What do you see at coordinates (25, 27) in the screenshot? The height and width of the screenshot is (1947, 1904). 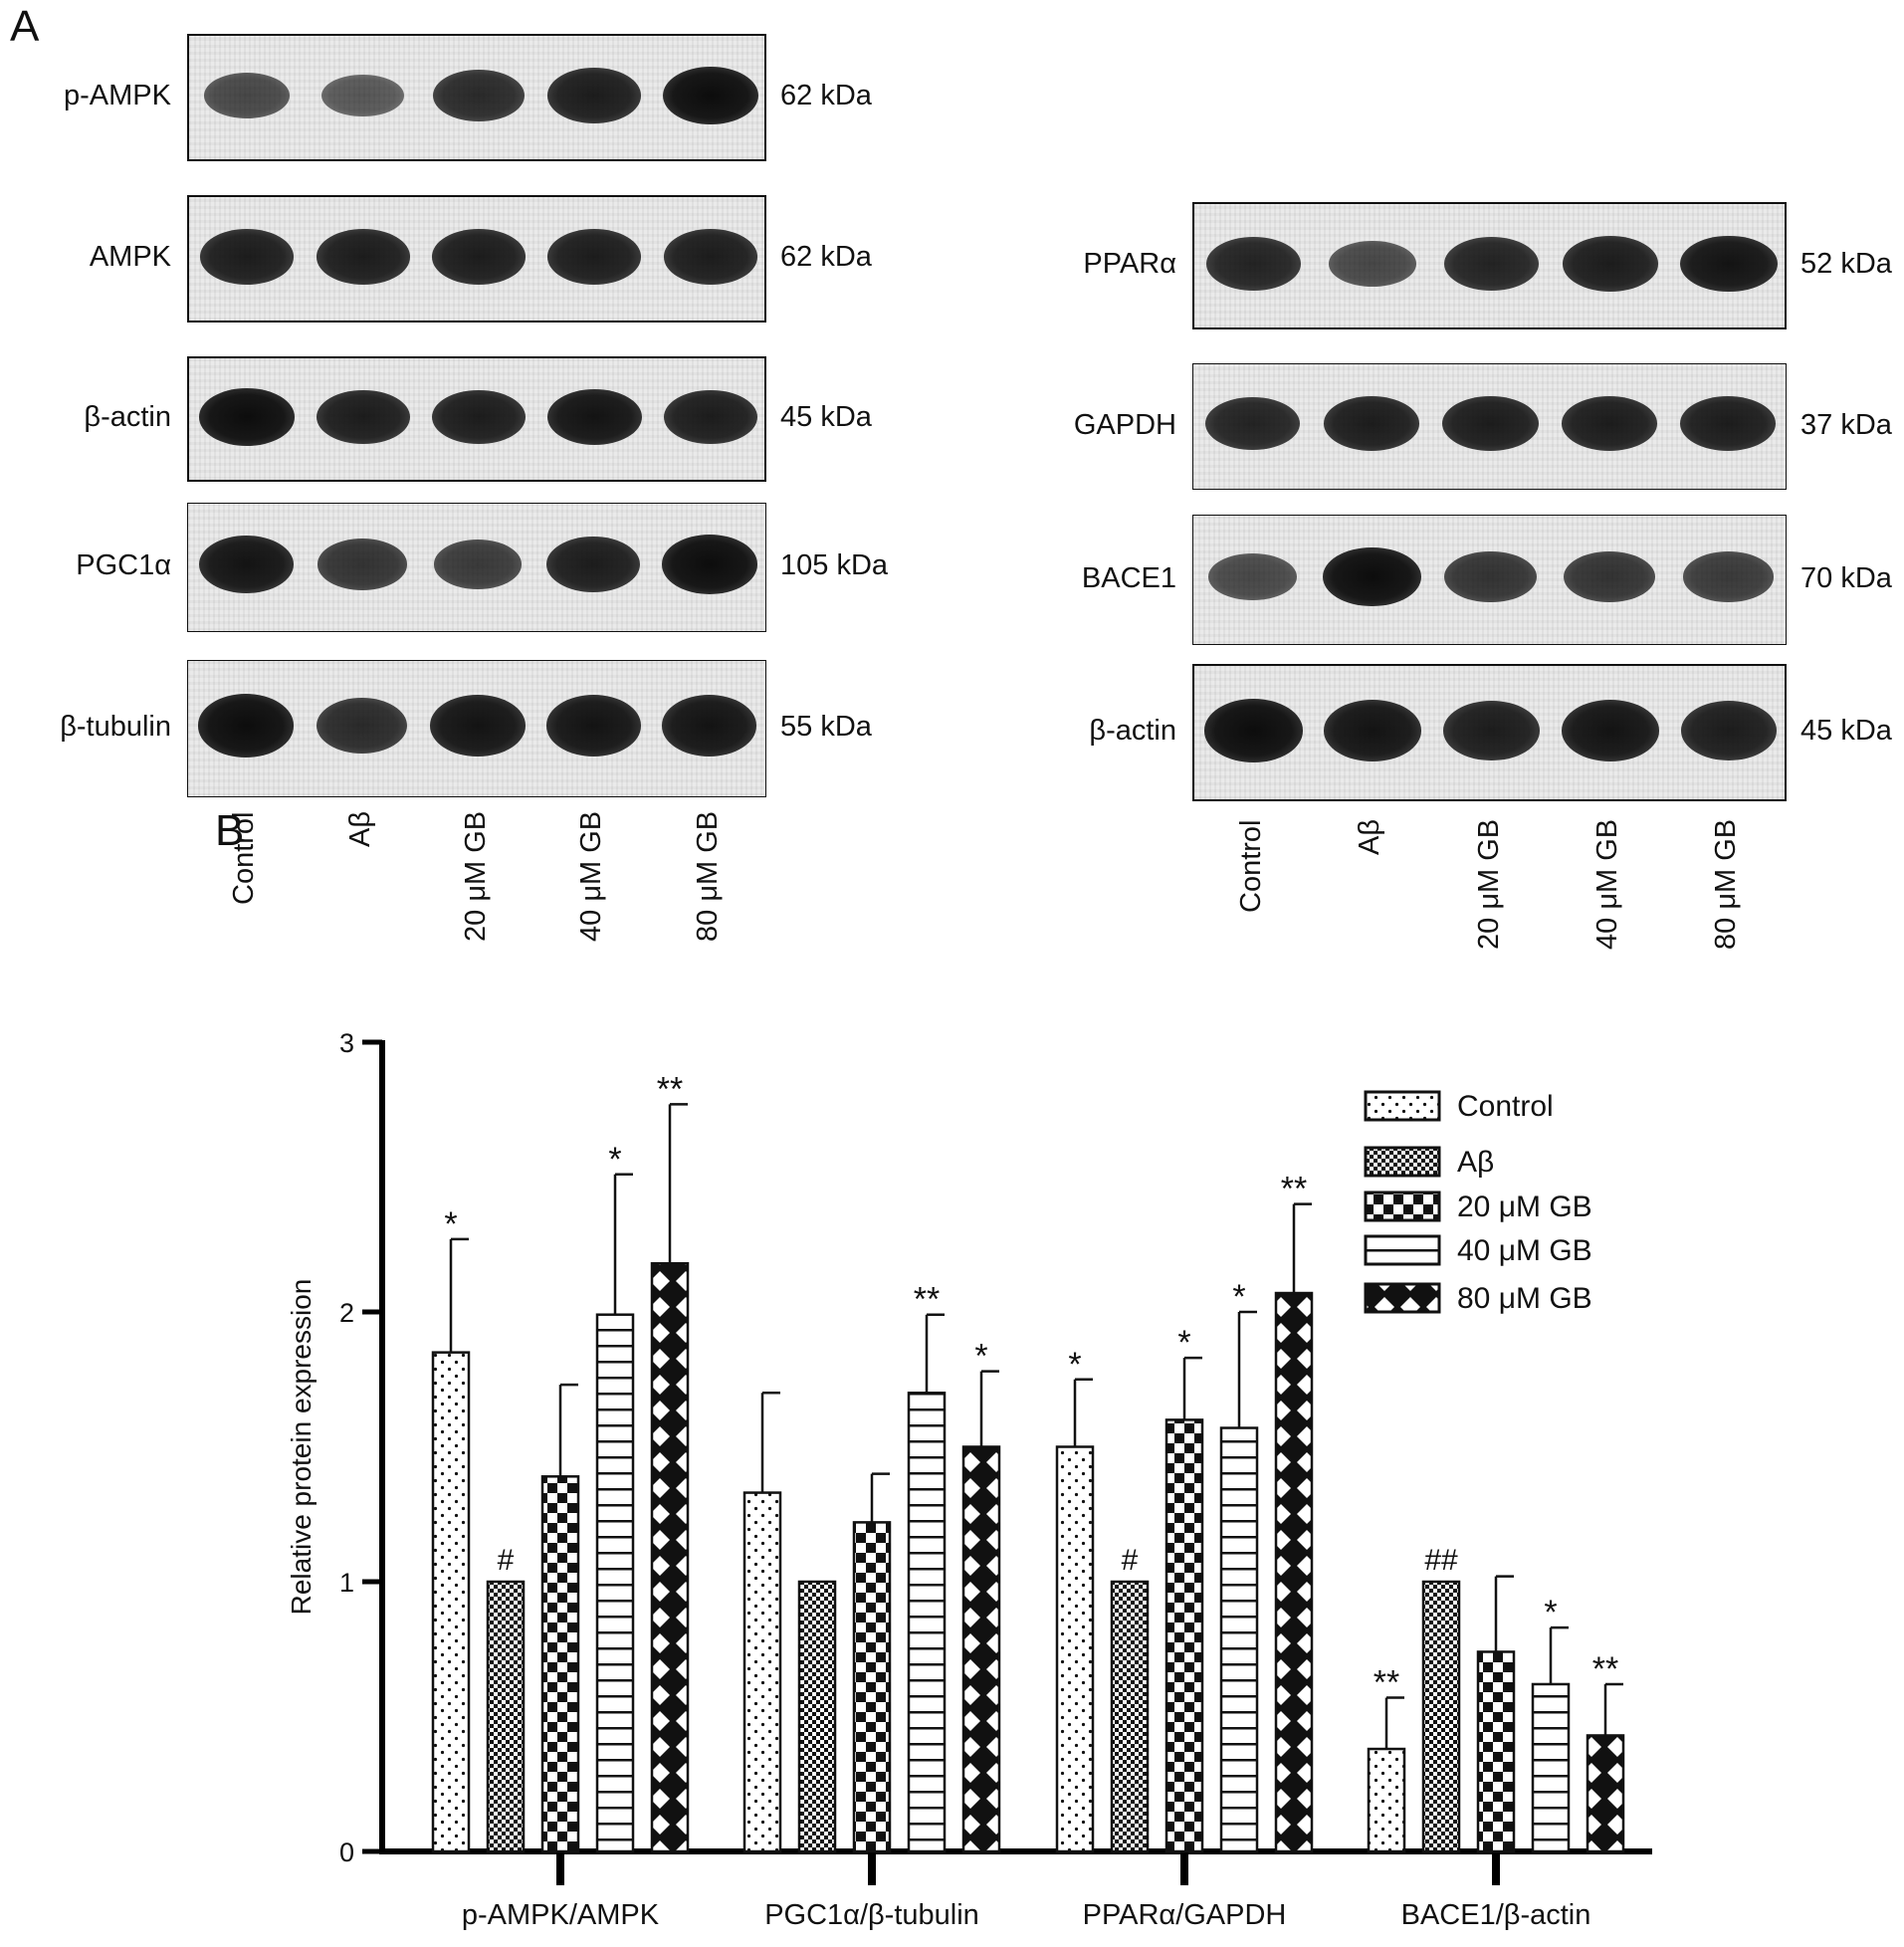 I see `panel-a-label: A` at bounding box center [25, 27].